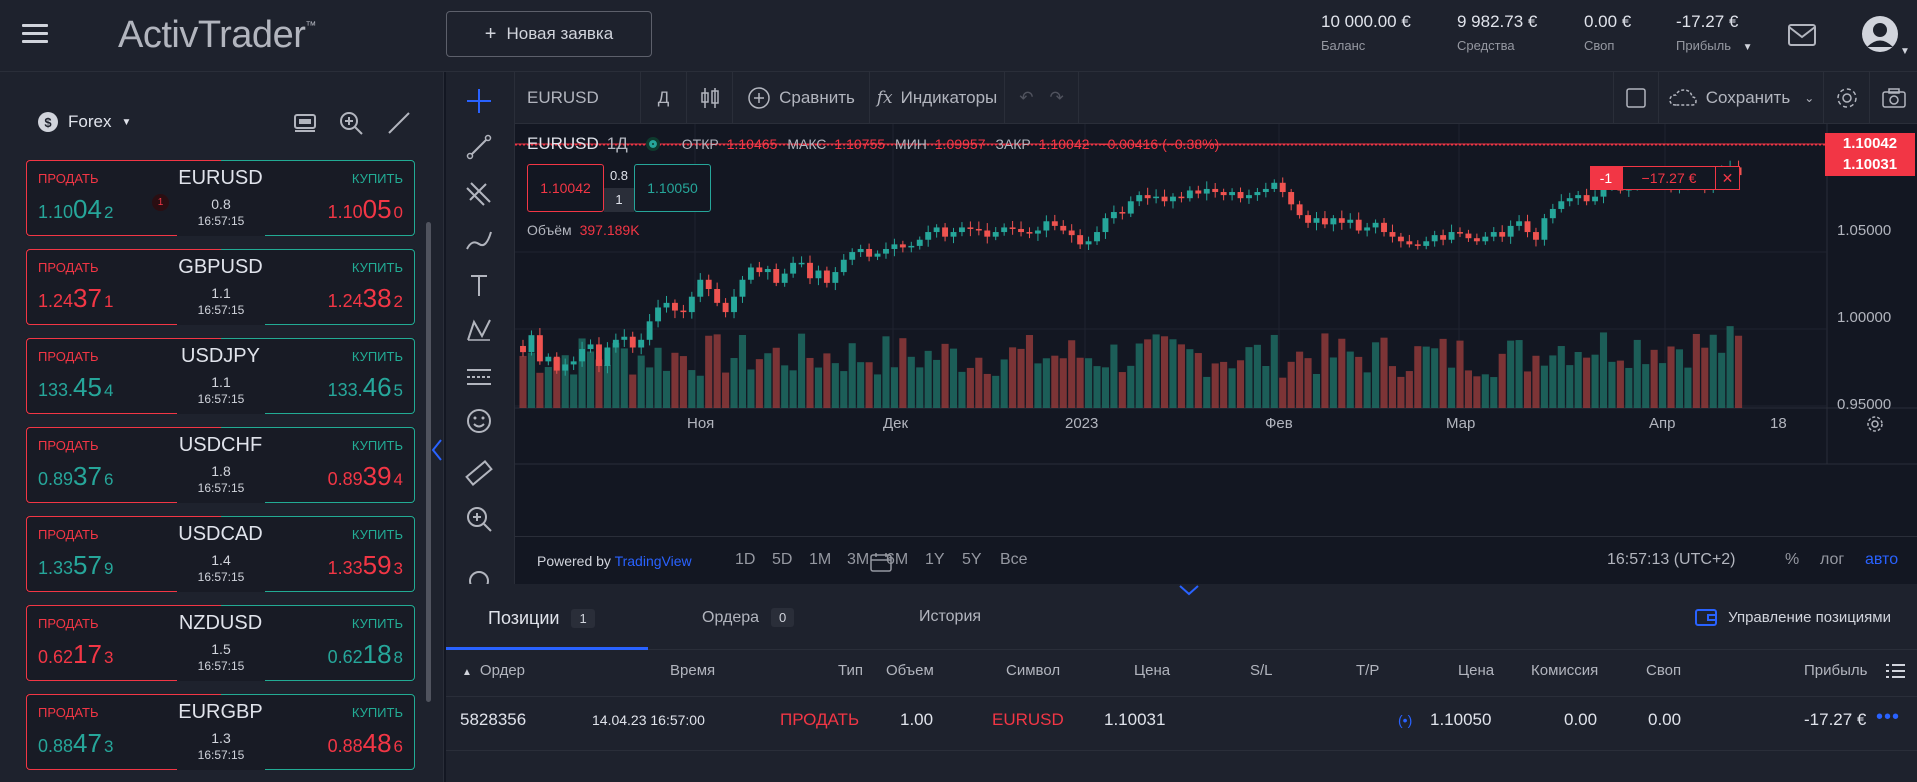 This screenshot has height=782, width=1917. What do you see at coordinates (1261, 670) in the screenshot?
I see `col-sl: S/L` at bounding box center [1261, 670].